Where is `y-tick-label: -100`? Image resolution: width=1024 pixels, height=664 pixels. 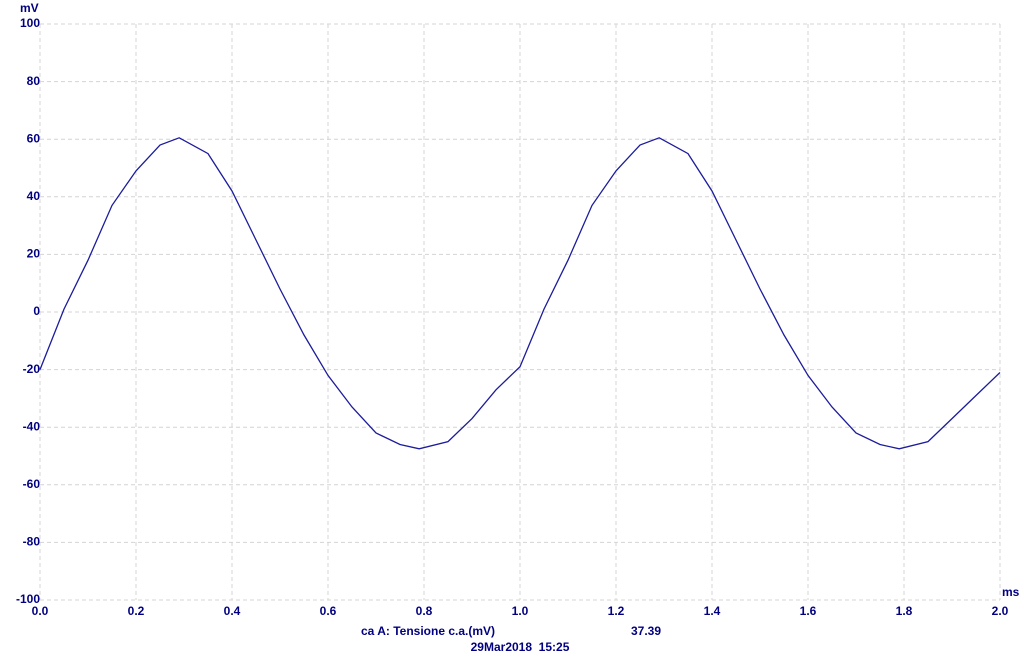 y-tick-label: -100 is located at coordinates (28, 599).